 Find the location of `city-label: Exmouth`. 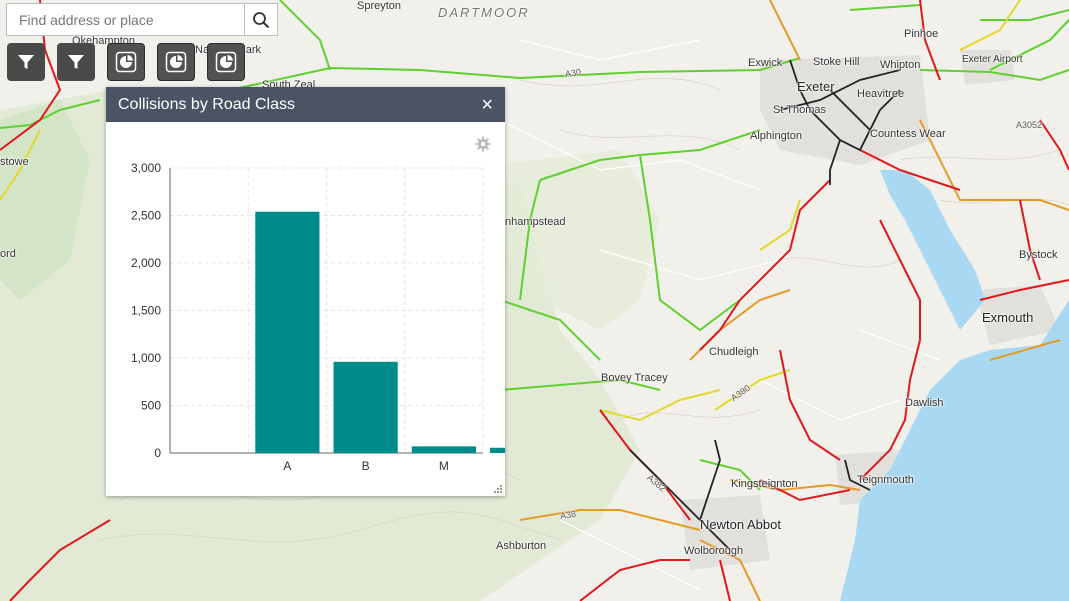

city-label: Exmouth is located at coordinates (1008, 317).